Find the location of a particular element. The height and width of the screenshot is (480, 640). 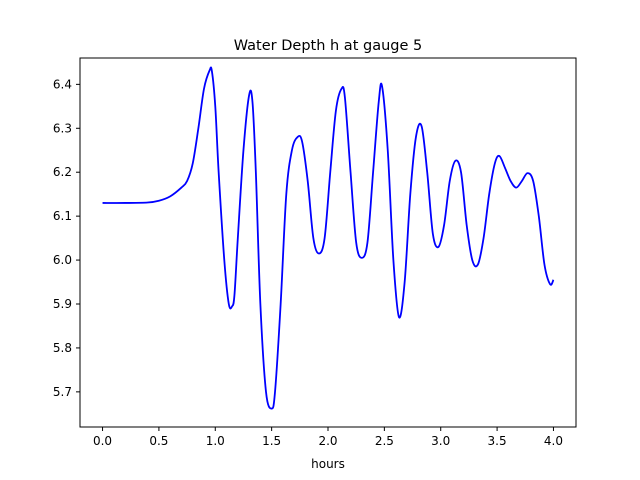

x-tick-label: 2.5 is located at coordinates (384, 441).